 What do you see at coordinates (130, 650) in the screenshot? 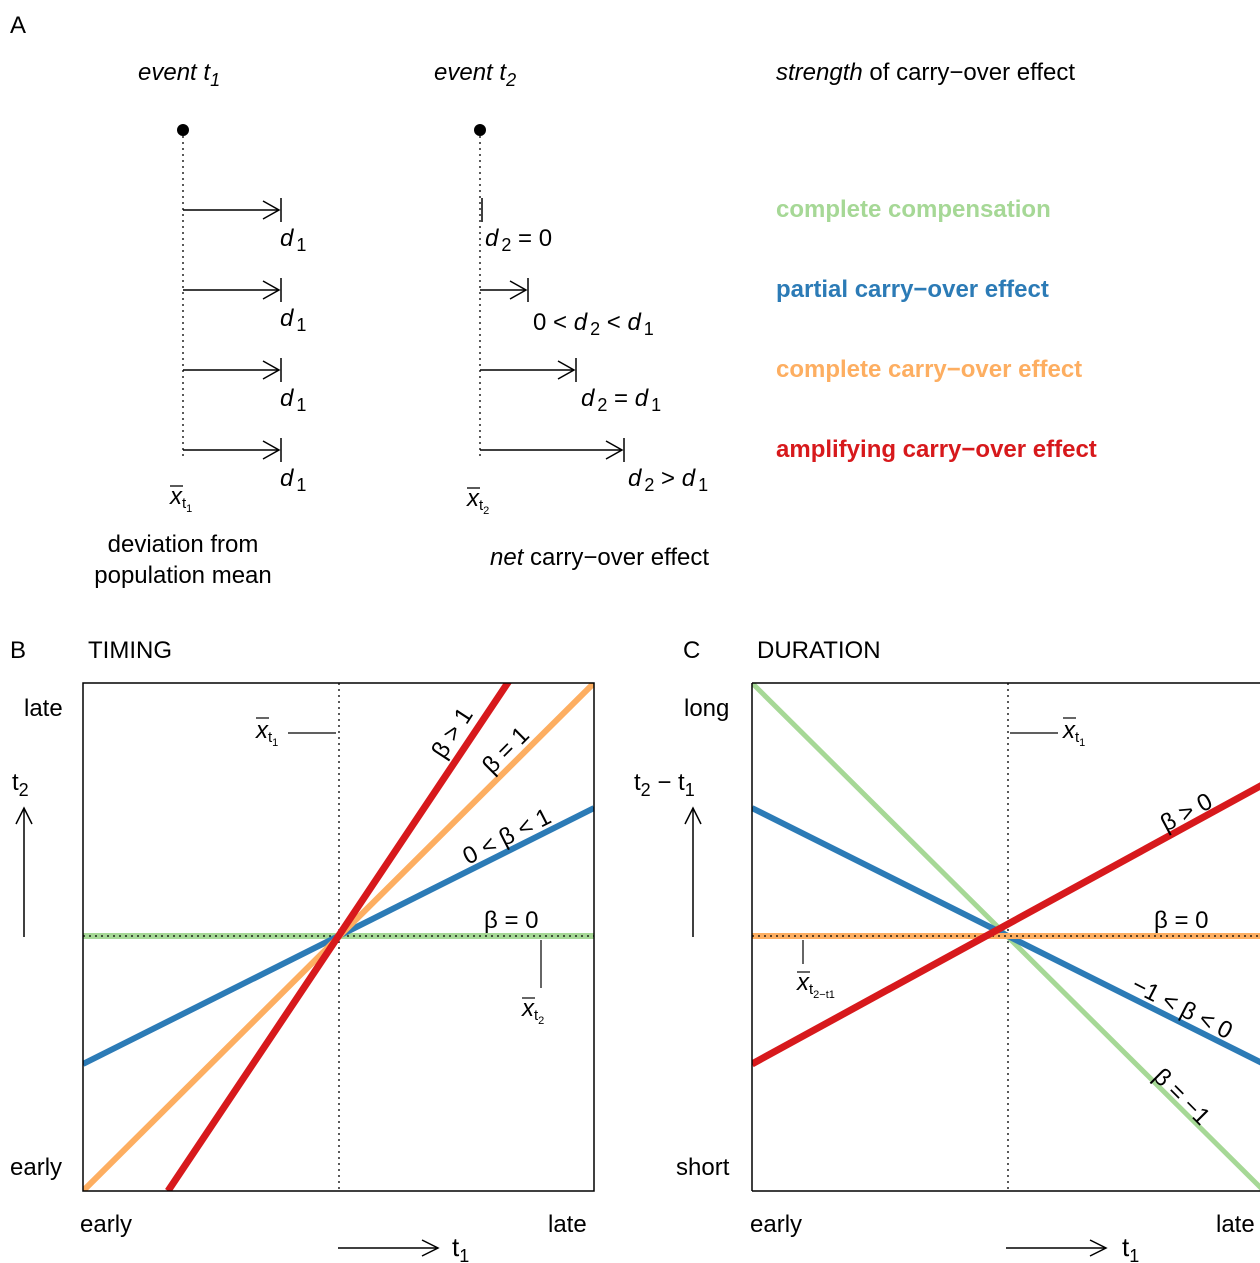
I see `panel-b-title: TIMING` at bounding box center [130, 650].